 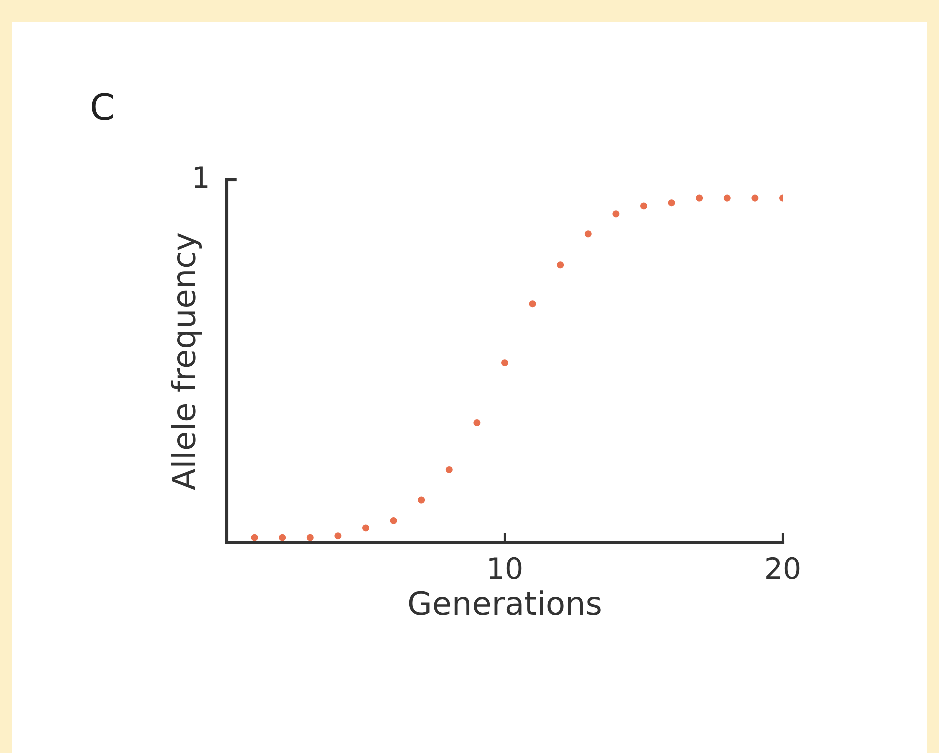 What do you see at coordinates (186, 361) in the screenshot?
I see `y-axis-title: Allele frequency` at bounding box center [186, 361].